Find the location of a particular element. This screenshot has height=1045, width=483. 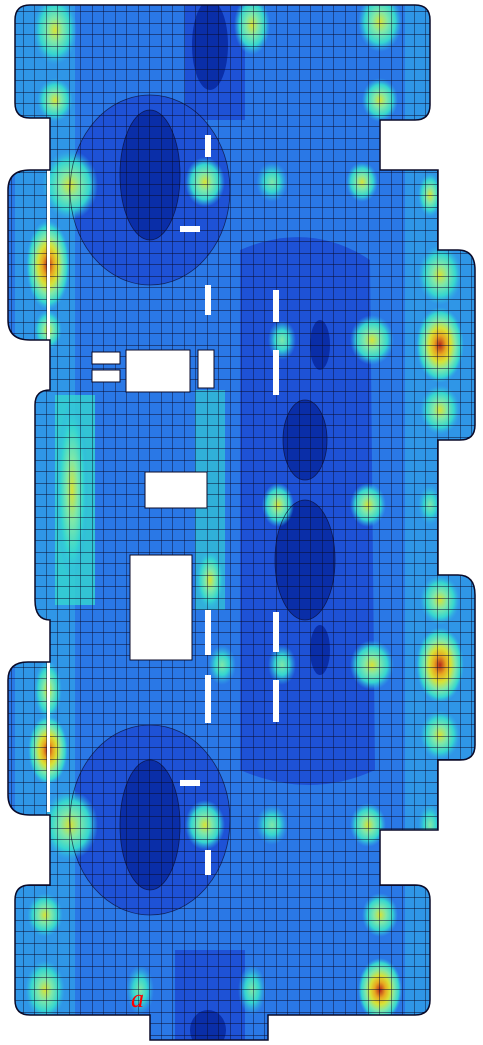

opening-middle is located at coordinates (176, 490).